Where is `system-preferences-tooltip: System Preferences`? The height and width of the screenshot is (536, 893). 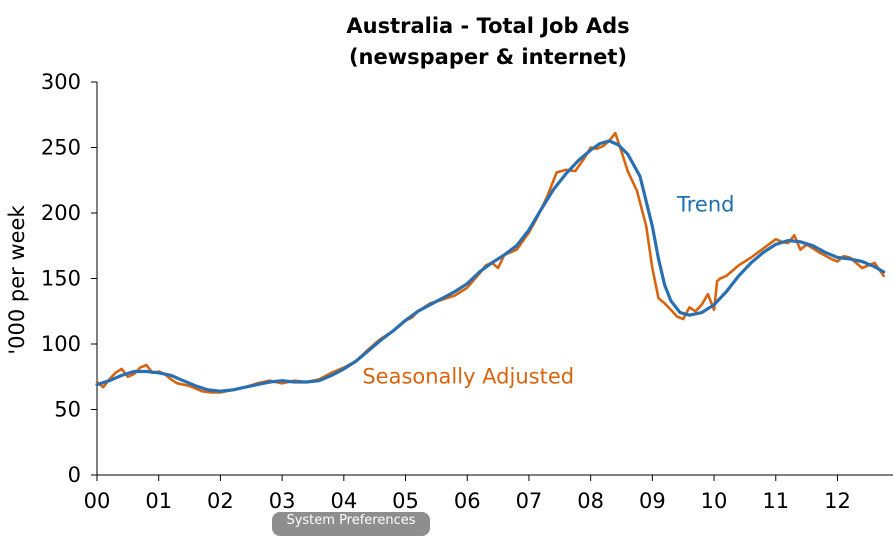
system-preferences-tooltip: System Preferences is located at coordinates (351, 524).